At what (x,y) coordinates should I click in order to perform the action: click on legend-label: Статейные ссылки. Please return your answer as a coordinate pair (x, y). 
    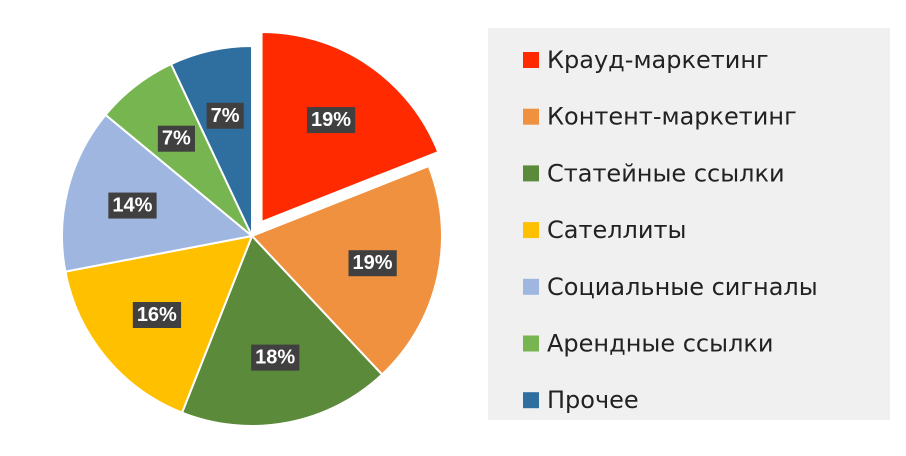
    Looking at the image, I should click on (666, 173).